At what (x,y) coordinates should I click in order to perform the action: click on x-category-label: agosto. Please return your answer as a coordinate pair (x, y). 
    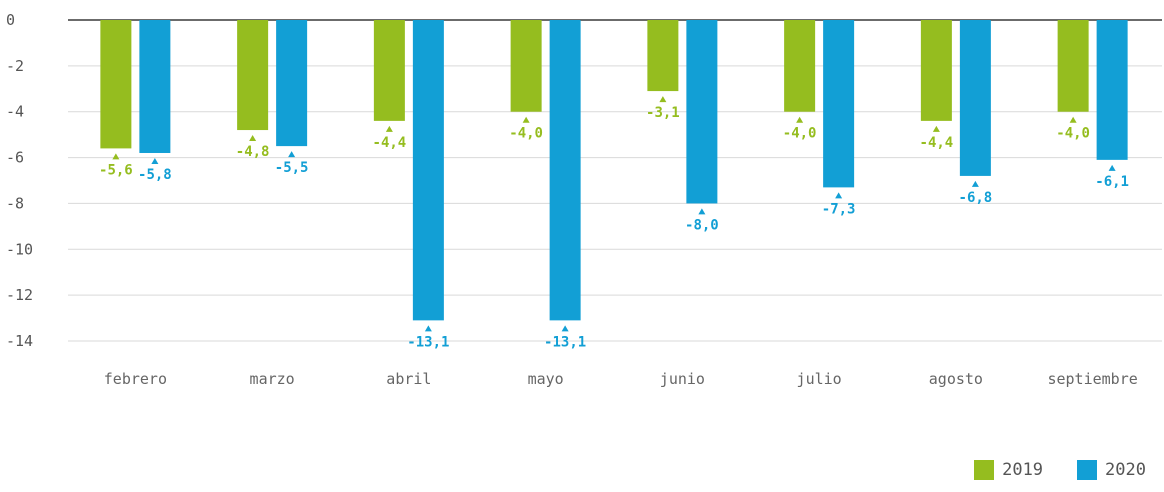
    Looking at the image, I should click on (956, 379).